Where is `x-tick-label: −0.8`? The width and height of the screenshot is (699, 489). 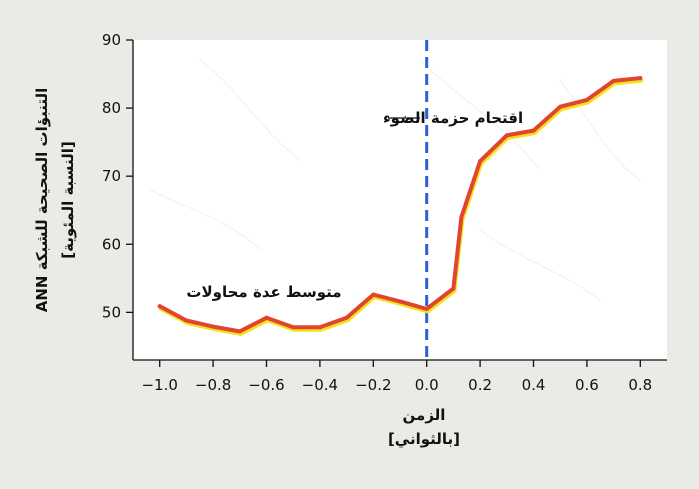 x-tick-label: −0.8 is located at coordinates (213, 385).